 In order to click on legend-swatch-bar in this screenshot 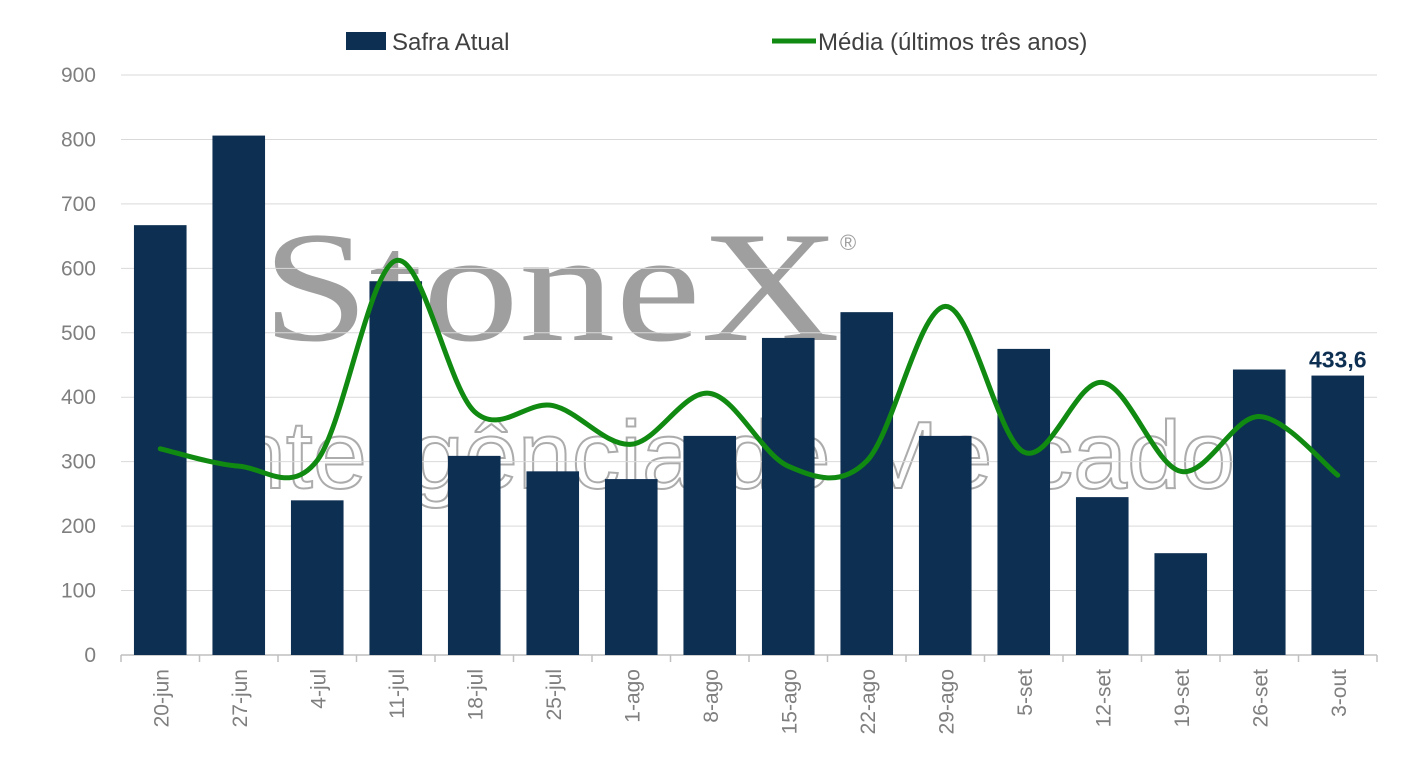, I will do `click(366, 41)`.